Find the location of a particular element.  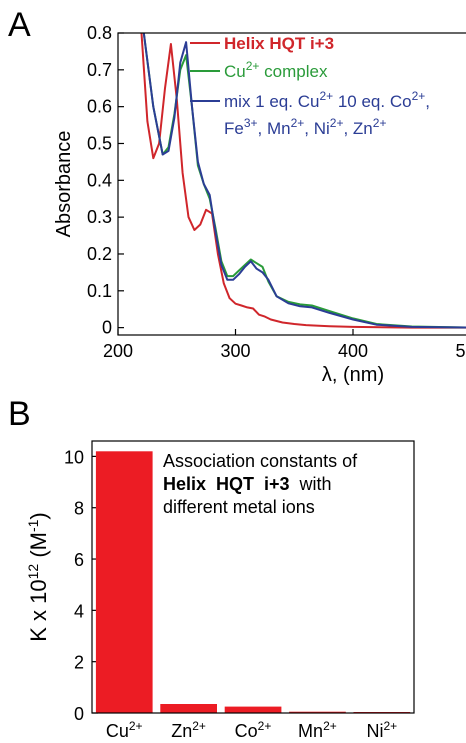

x-tick-label: 500 is located at coordinates (460, 351).